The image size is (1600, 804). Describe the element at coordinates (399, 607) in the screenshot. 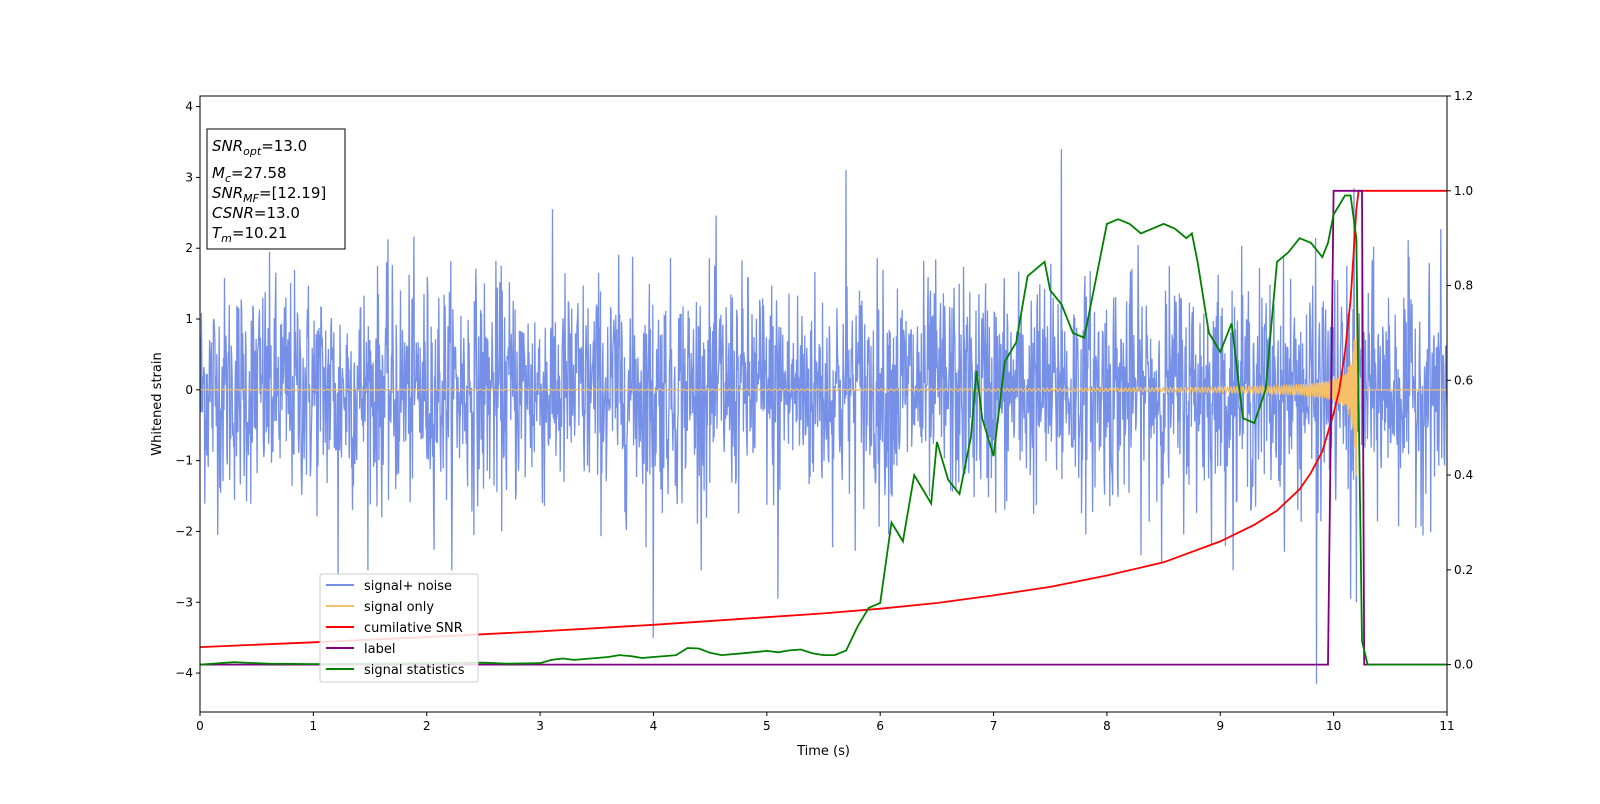

I see `legend-label-signal: signal only` at that location.